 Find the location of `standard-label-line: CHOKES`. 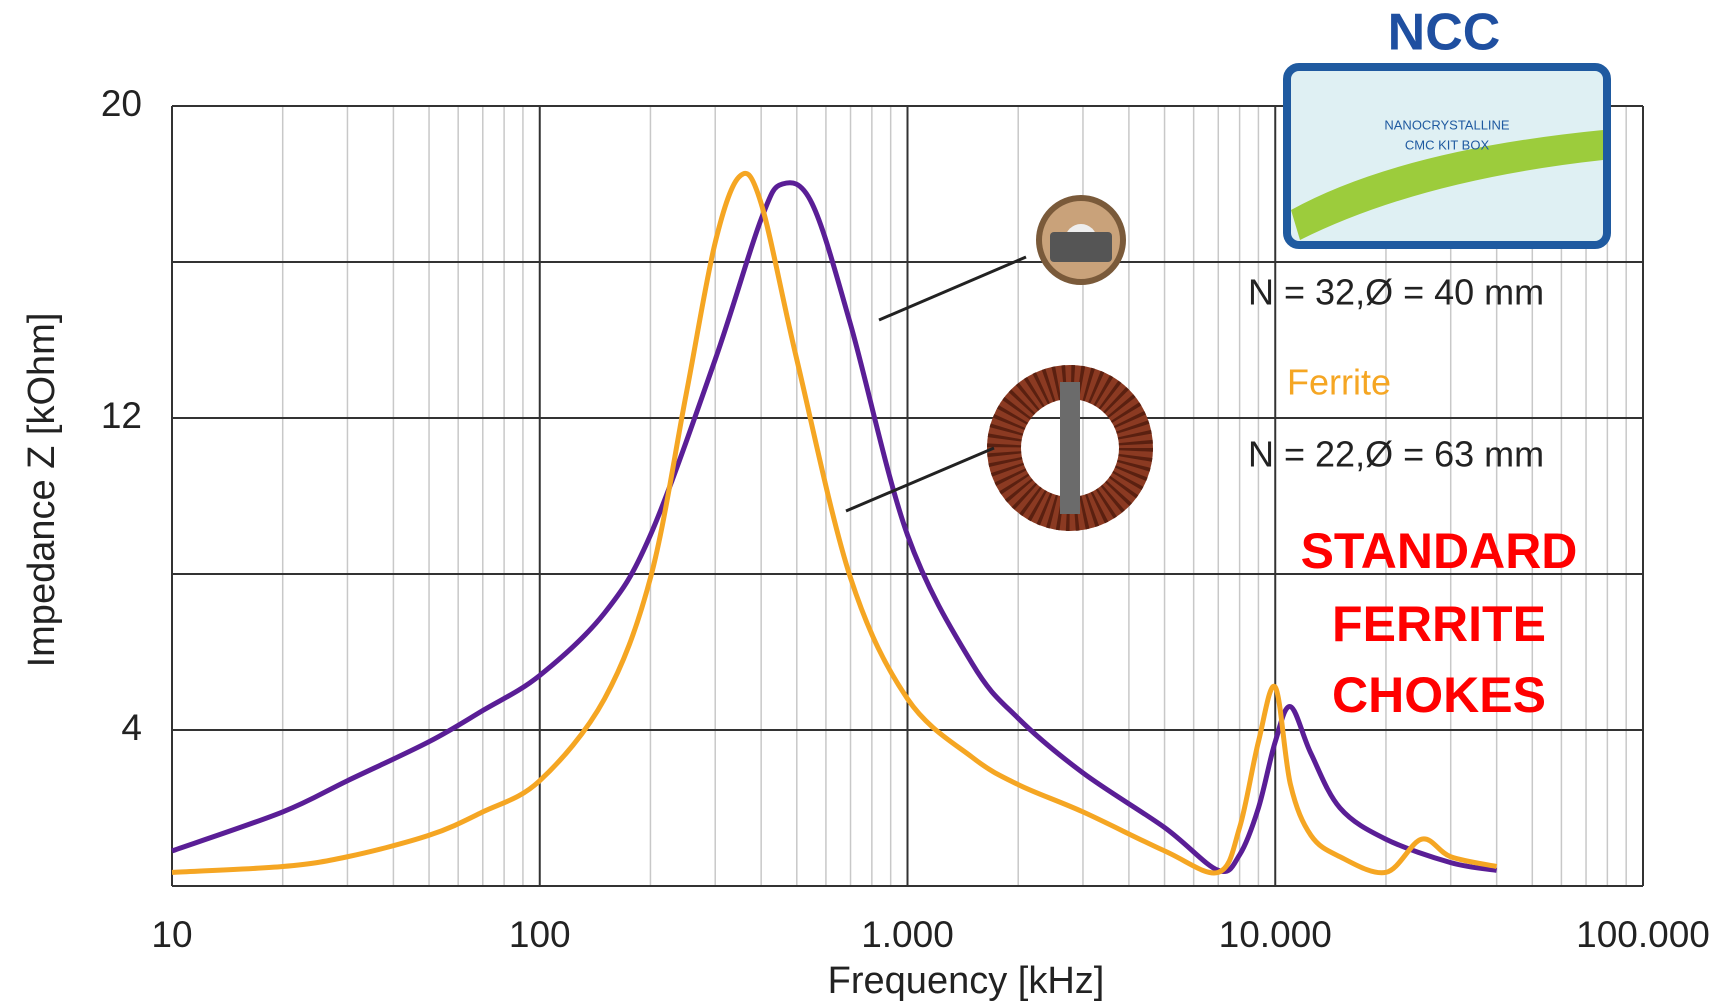

standard-label-line: CHOKES is located at coordinates (1439, 695).